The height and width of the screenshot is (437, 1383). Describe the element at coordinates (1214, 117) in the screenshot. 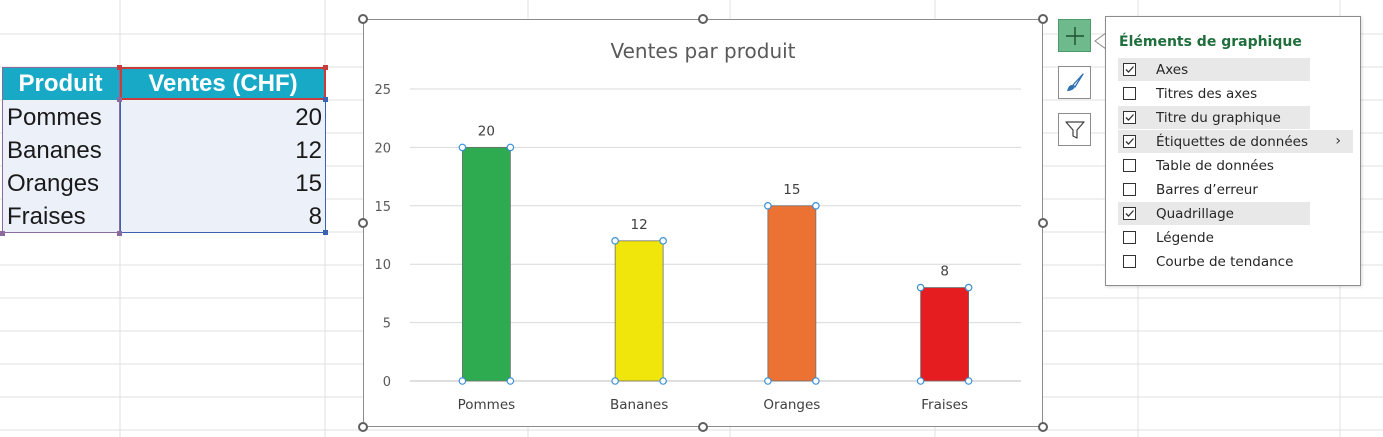

I see `chart-element-option: Titre du graphique` at that location.